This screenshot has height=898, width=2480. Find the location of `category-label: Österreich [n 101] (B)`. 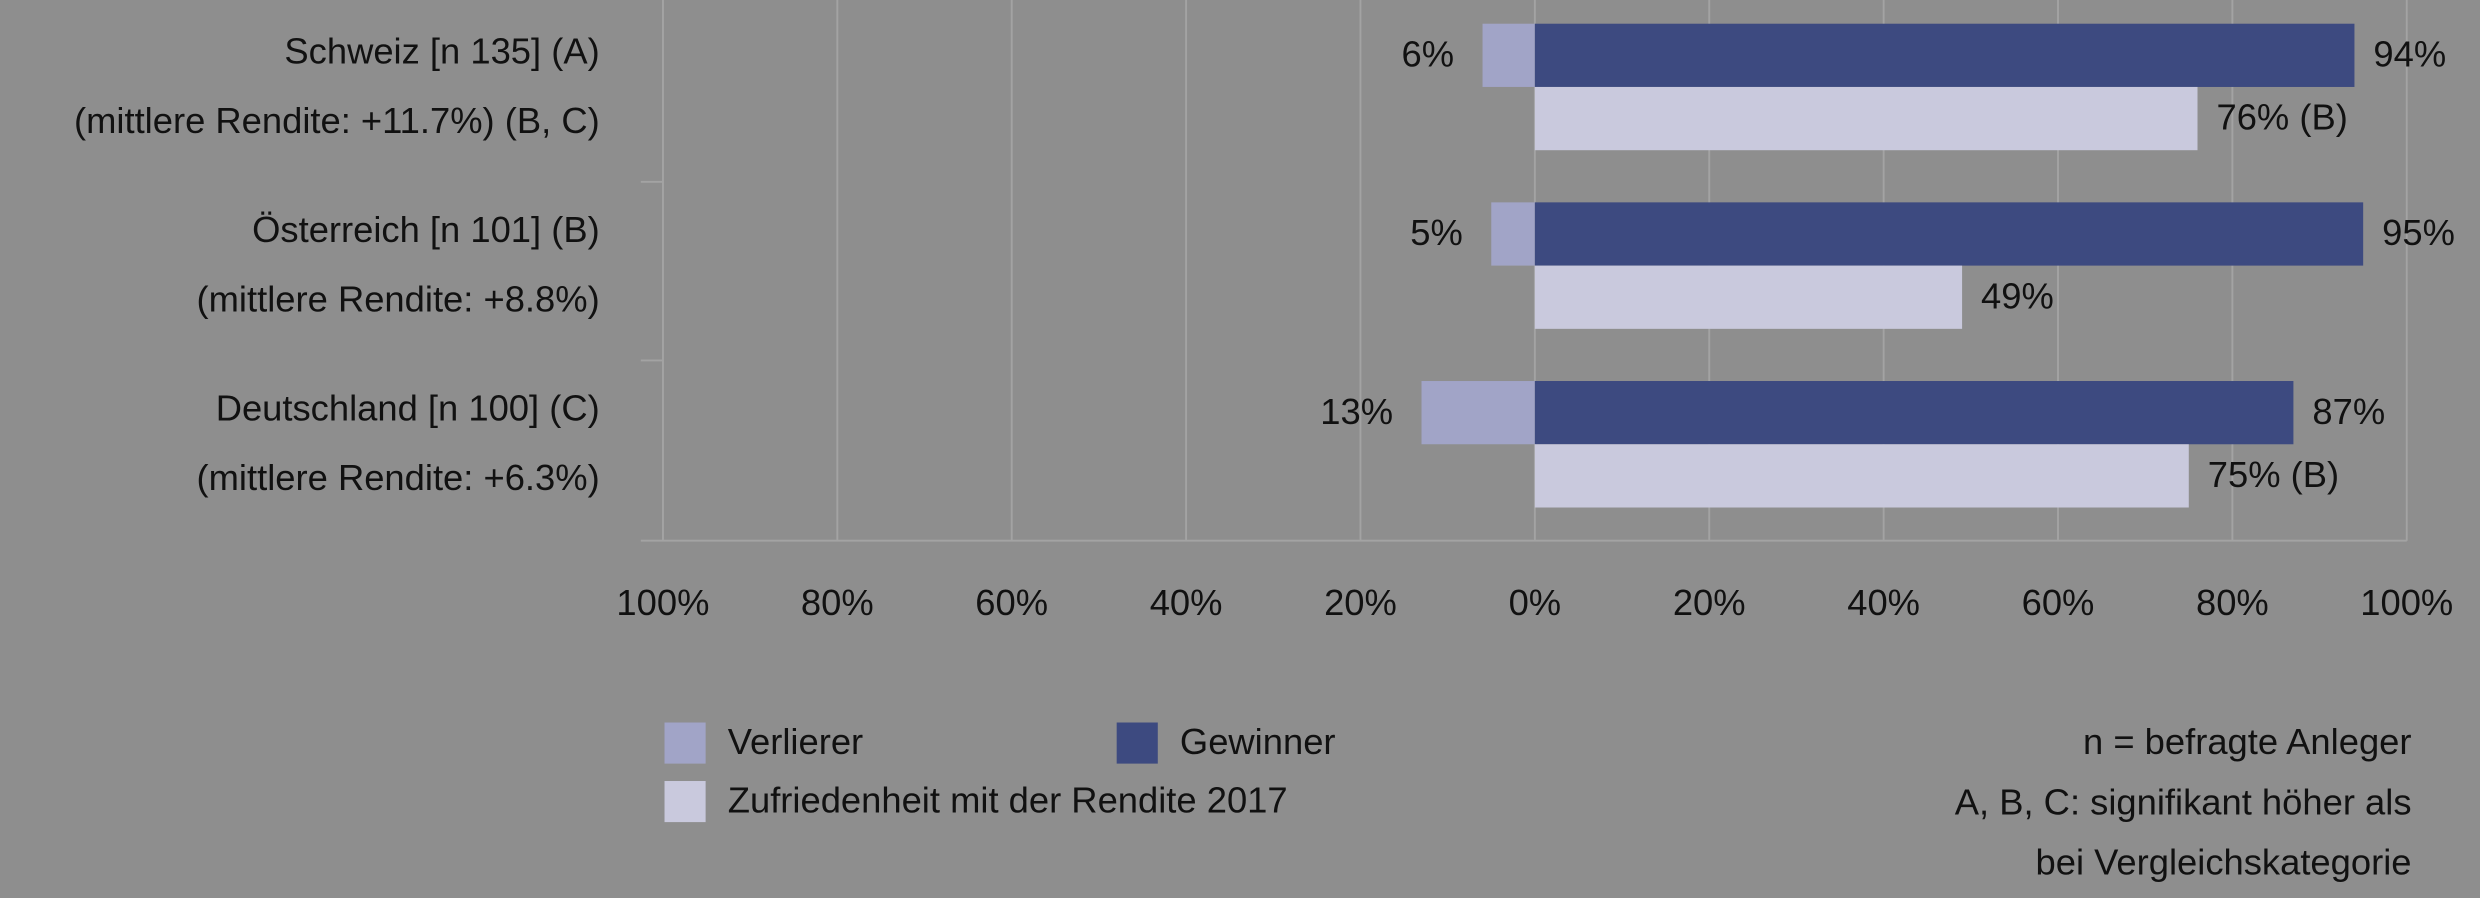

category-label: Österreich [n 101] (B) is located at coordinates (426, 229).